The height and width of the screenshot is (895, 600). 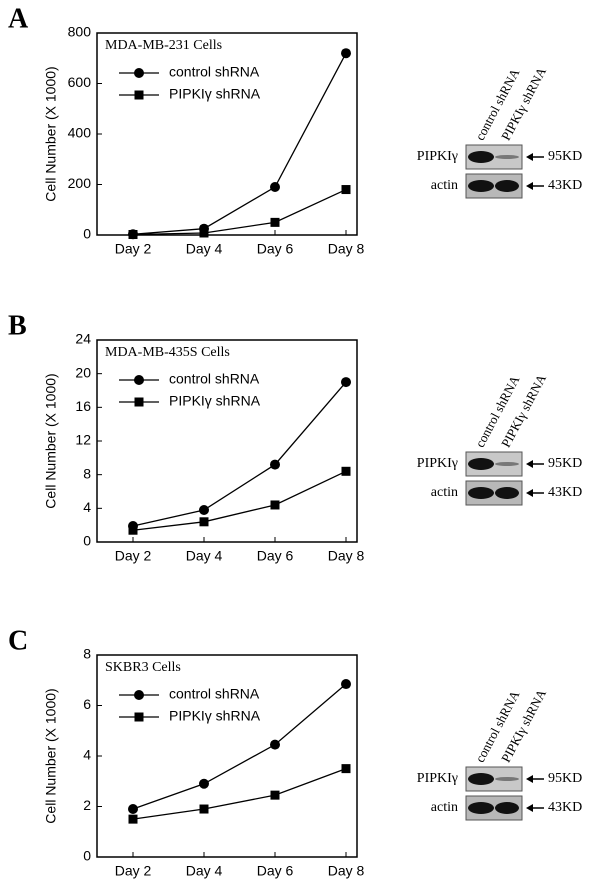 What do you see at coordinates (83, 440) in the screenshot?
I see `y-tick-label: 12` at bounding box center [83, 440].